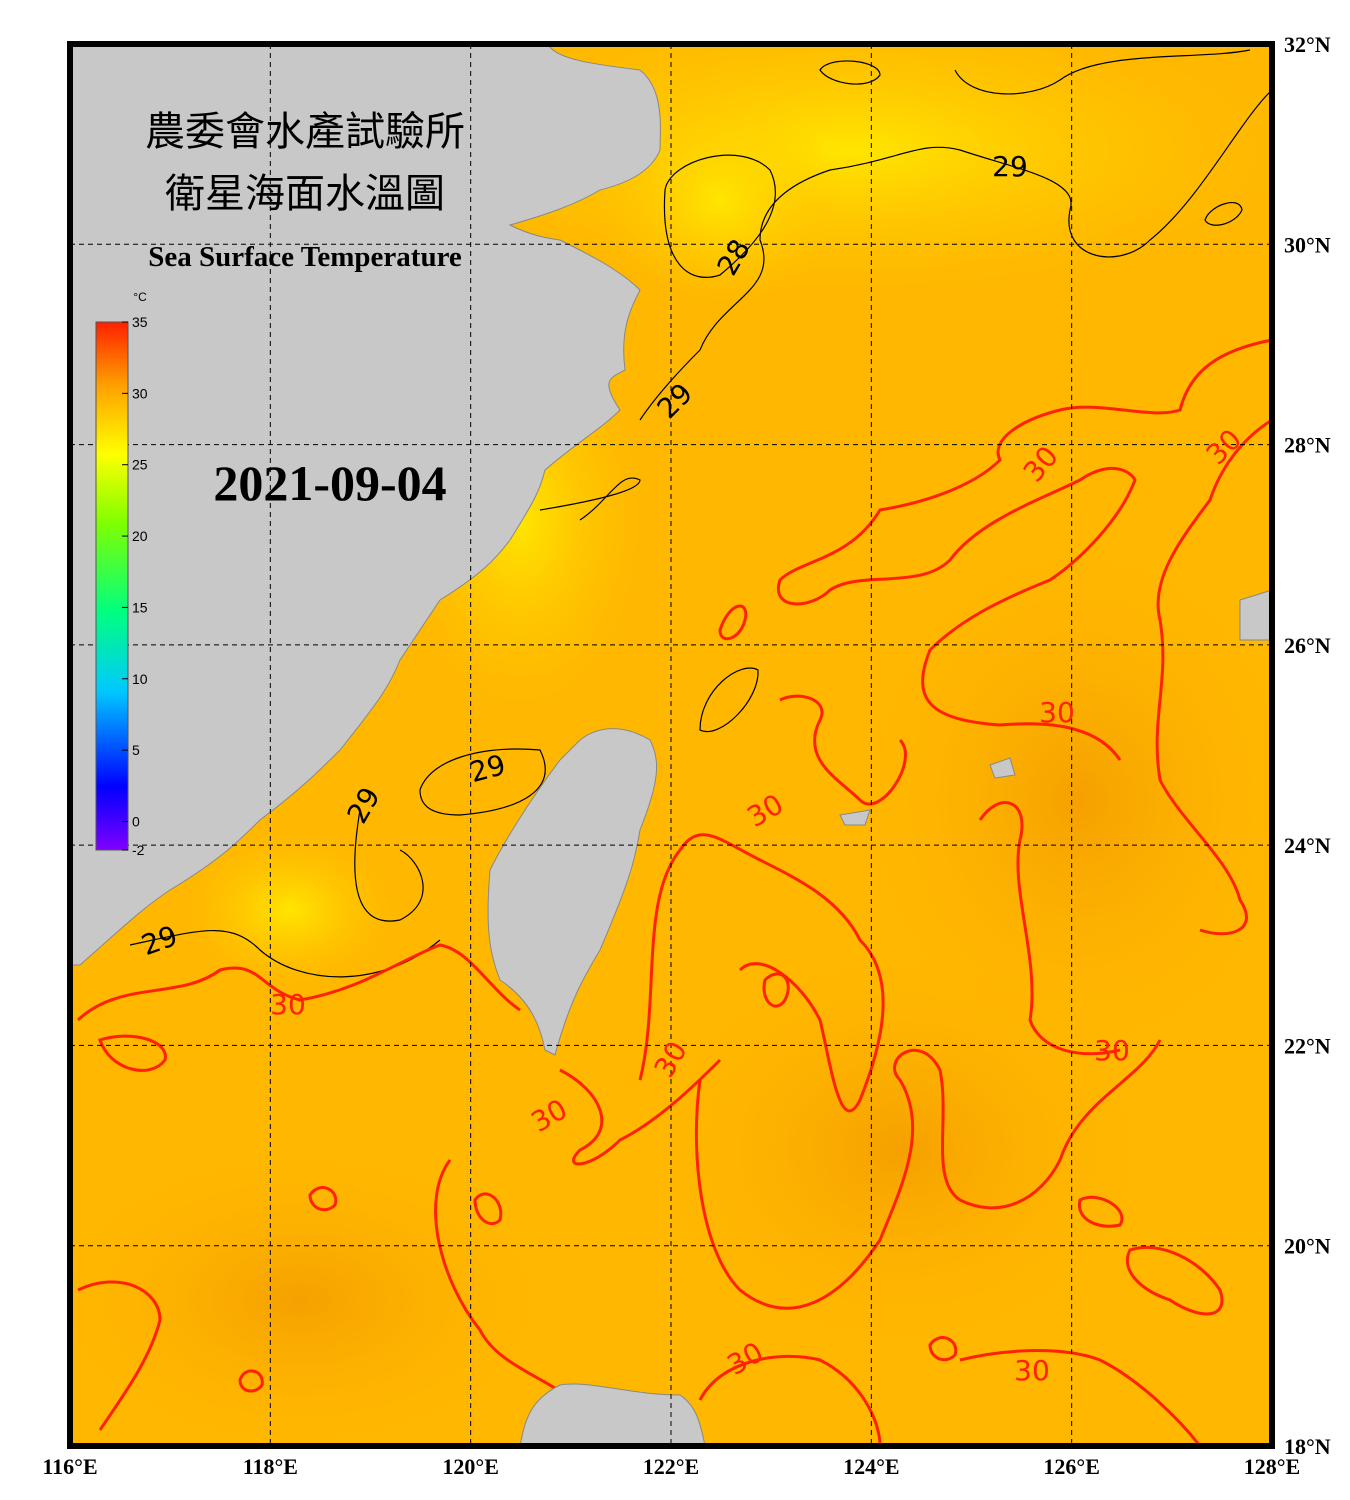  What do you see at coordinates (329, 483) in the screenshot?
I see `date: 2021-09-04` at bounding box center [329, 483].